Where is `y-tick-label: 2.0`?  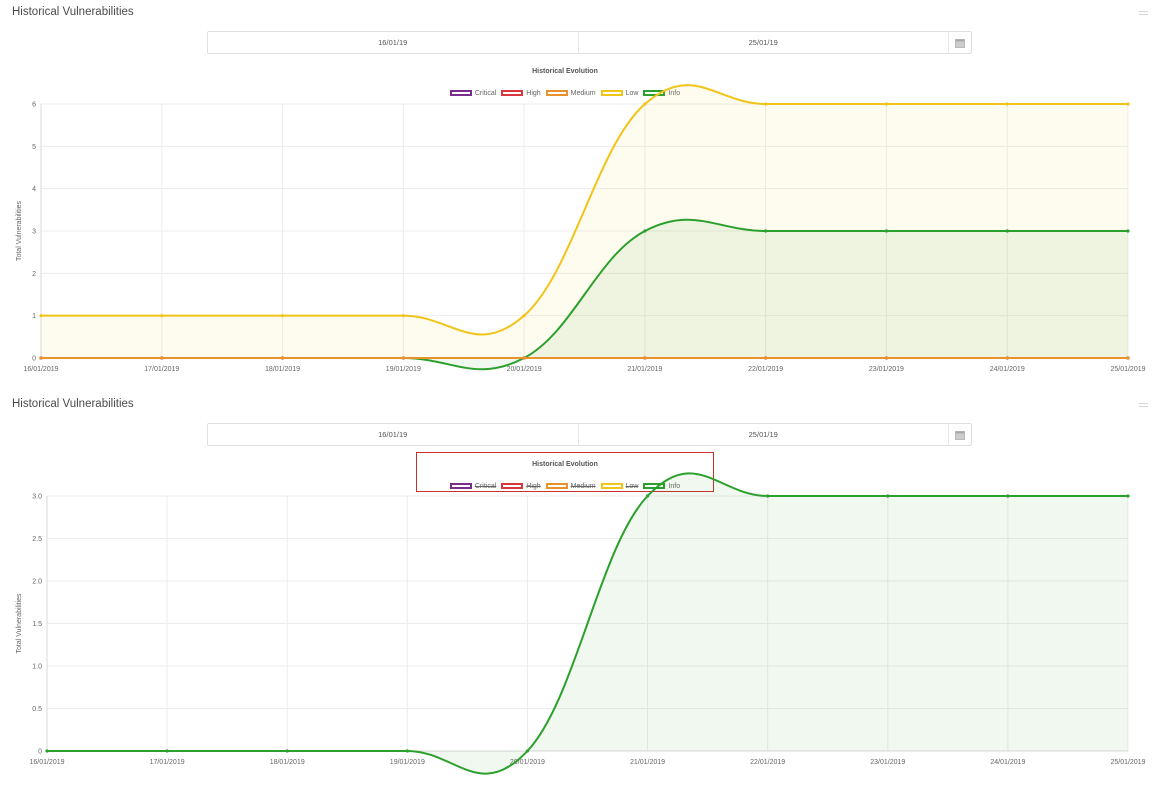 y-tick-label: 2.0 is located at coordinates (37, 582).